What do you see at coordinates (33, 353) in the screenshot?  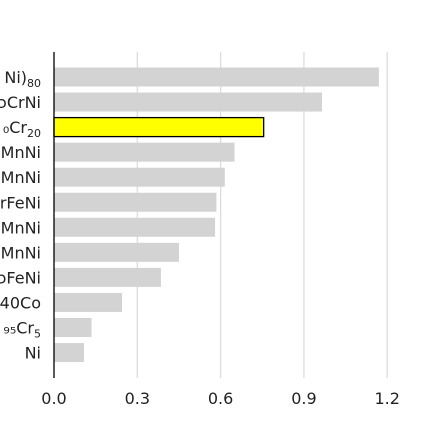 I see `category-label: Ni` at bounding box center [33, 353].